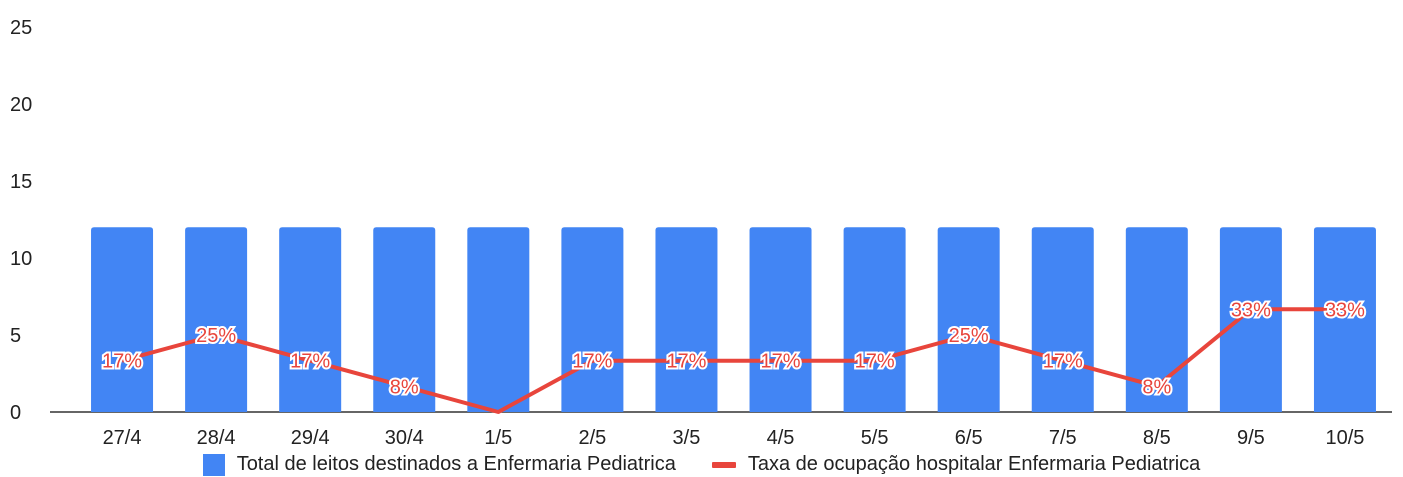  What do you see at coordinates (310, 438) in the screenshot?
I see `x-tick-label: 29/4` at bounding box center [310, 438].